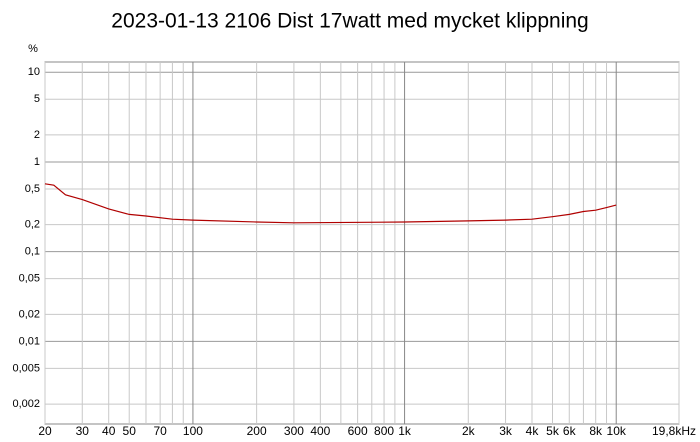 Image resolution: width=700 pixels, height=442 pixels. Describe the element at coordinates (330, 203) in the screenshot. I see `data-line` at that location.